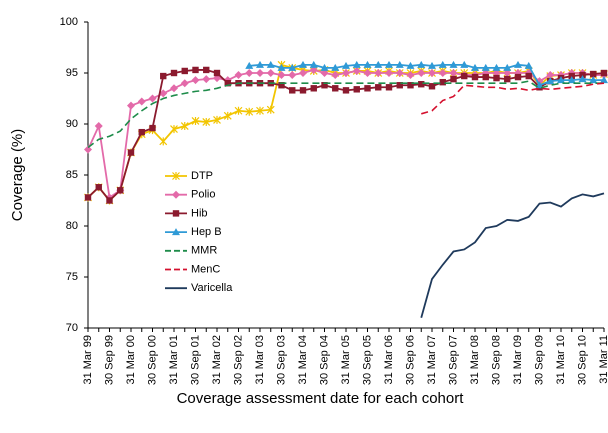  What do you see at coordinates (281, 360) in the screenshot?
I see `x-tick-label: 30 Sep 03` at bounding box center [281, 360].